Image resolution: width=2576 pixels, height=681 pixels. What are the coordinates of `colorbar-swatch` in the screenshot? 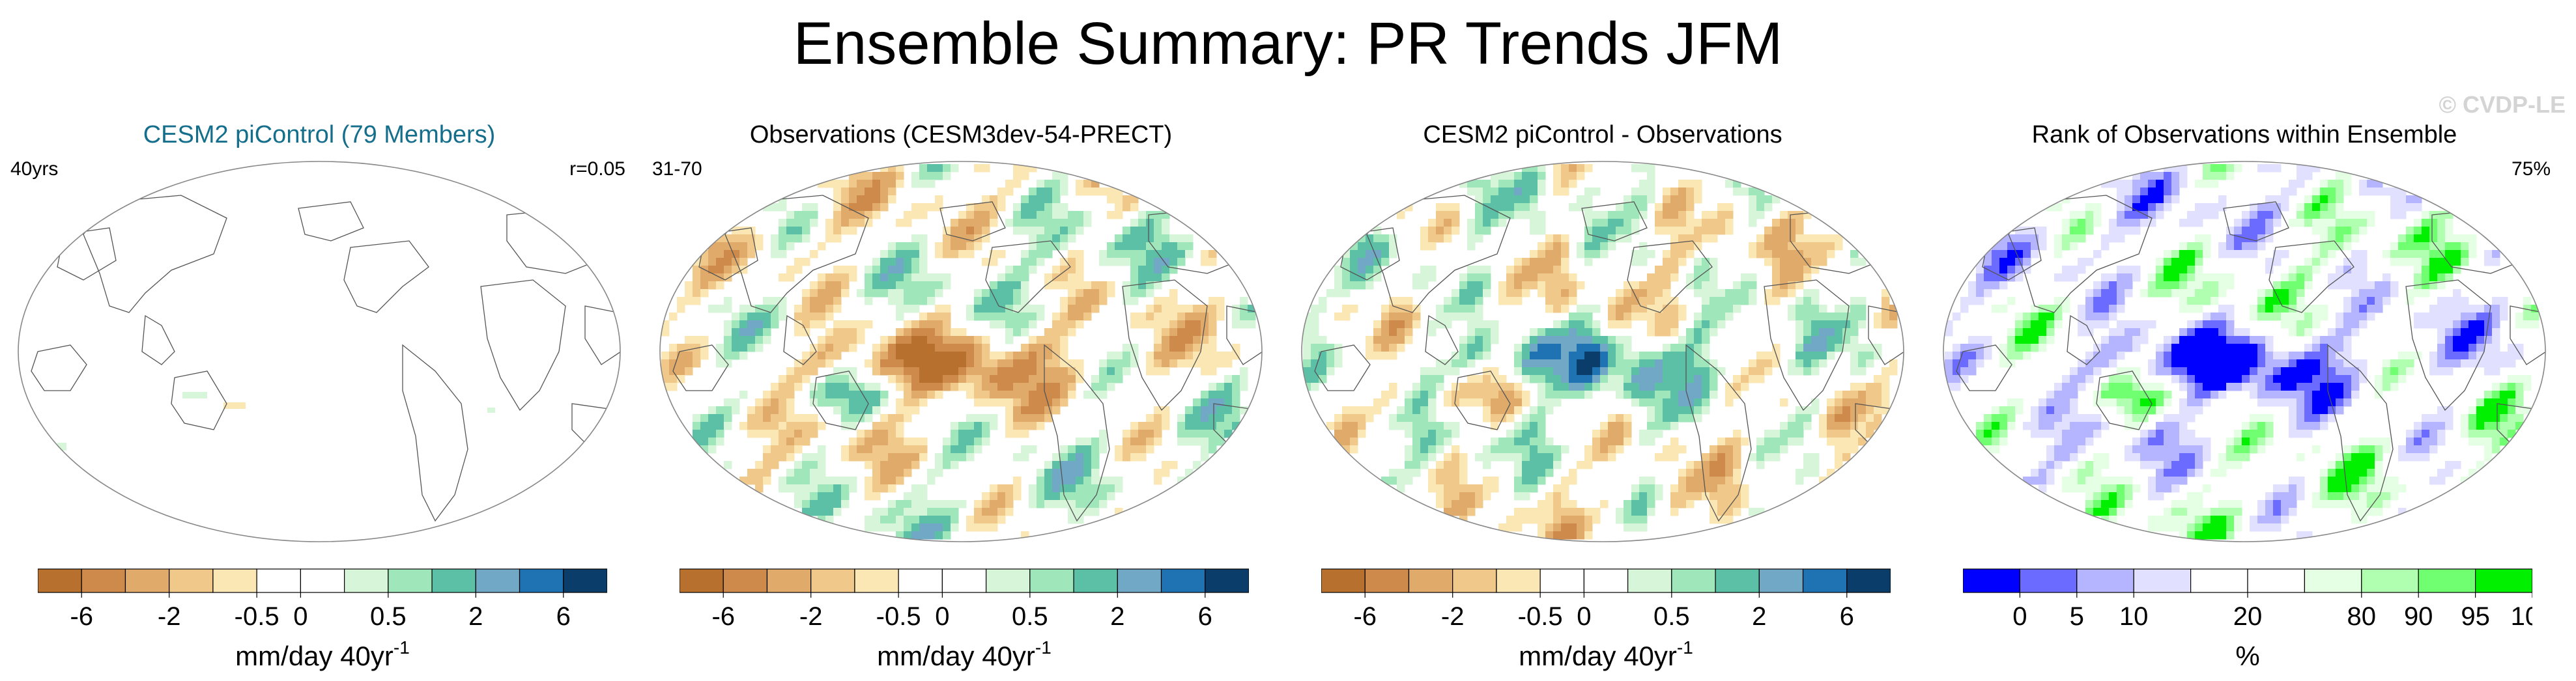 It's located at (278, 580).